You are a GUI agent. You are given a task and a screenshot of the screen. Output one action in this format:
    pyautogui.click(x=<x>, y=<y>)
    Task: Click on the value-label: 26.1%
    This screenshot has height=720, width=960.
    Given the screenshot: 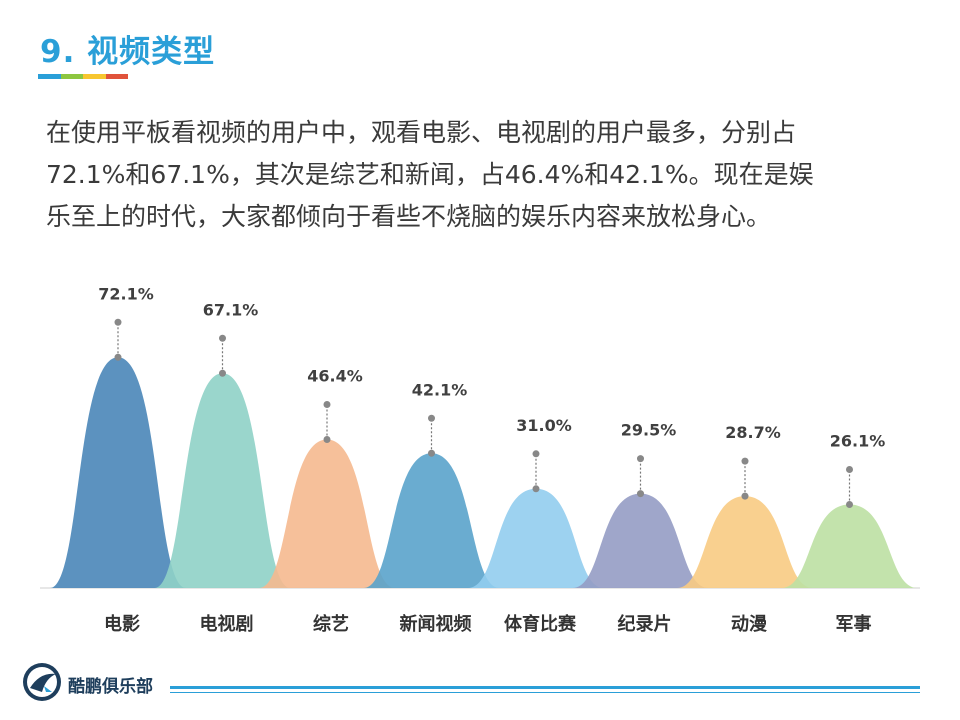 What is the action you would take?
    pyautogui.click(x=858, y=440)
    